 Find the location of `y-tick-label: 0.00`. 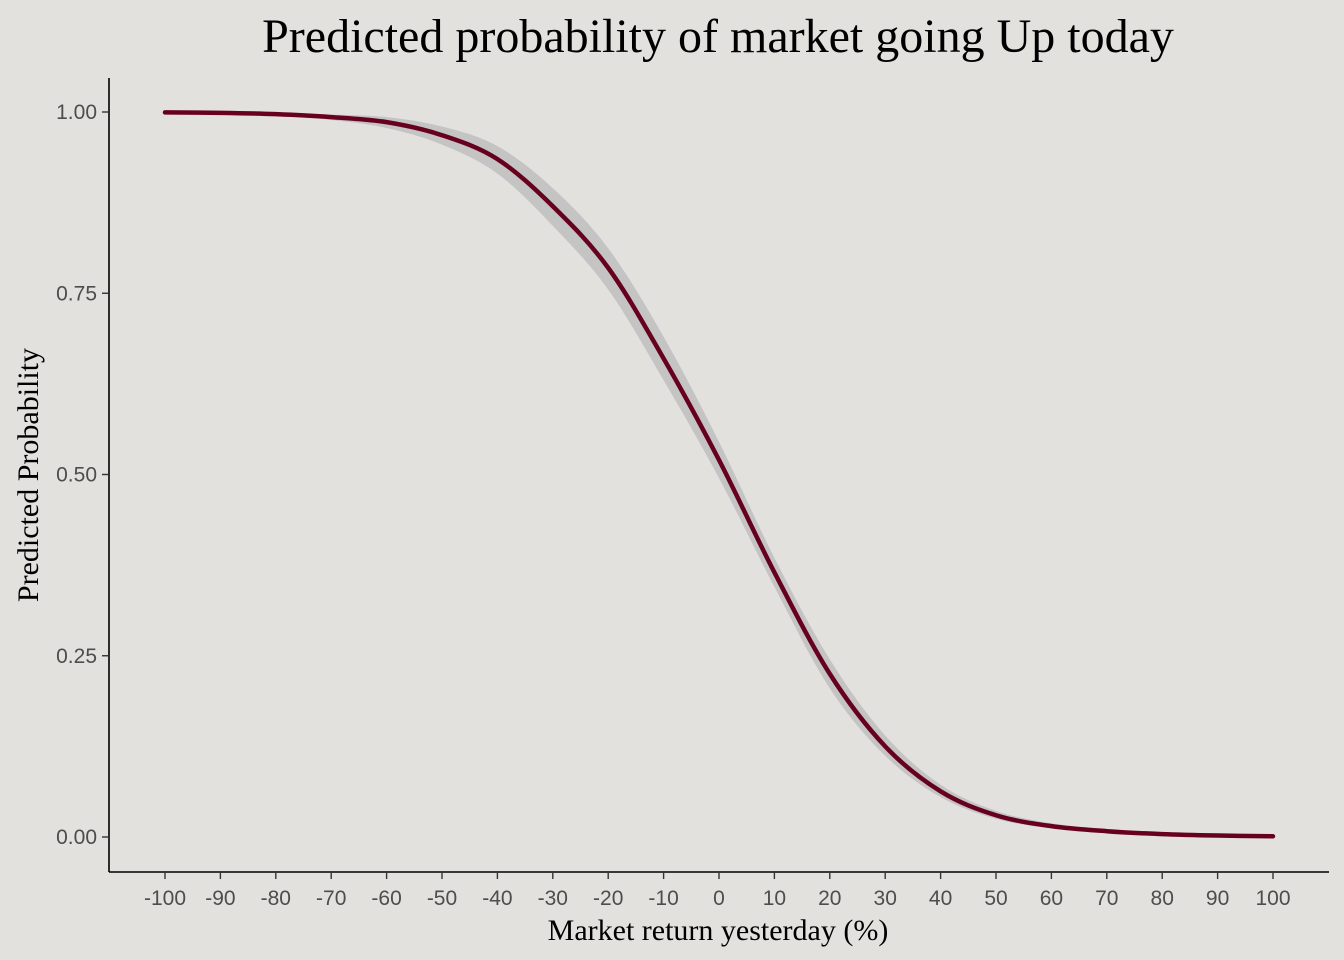

y-tick-label: 0.00 is located at coordinates (76, 837).